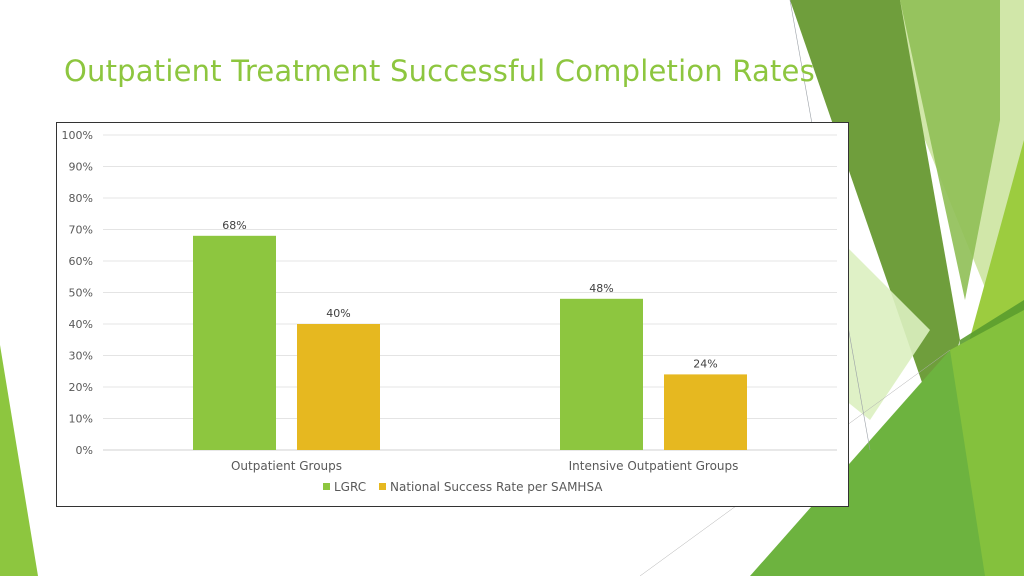 The height and width of the screenshot is (576, 1024). What do you see at coordinates (654, 466) in the screenshot?
I see `category-label: Intensive Outpatient Groups` at bounding box center [654, 466].